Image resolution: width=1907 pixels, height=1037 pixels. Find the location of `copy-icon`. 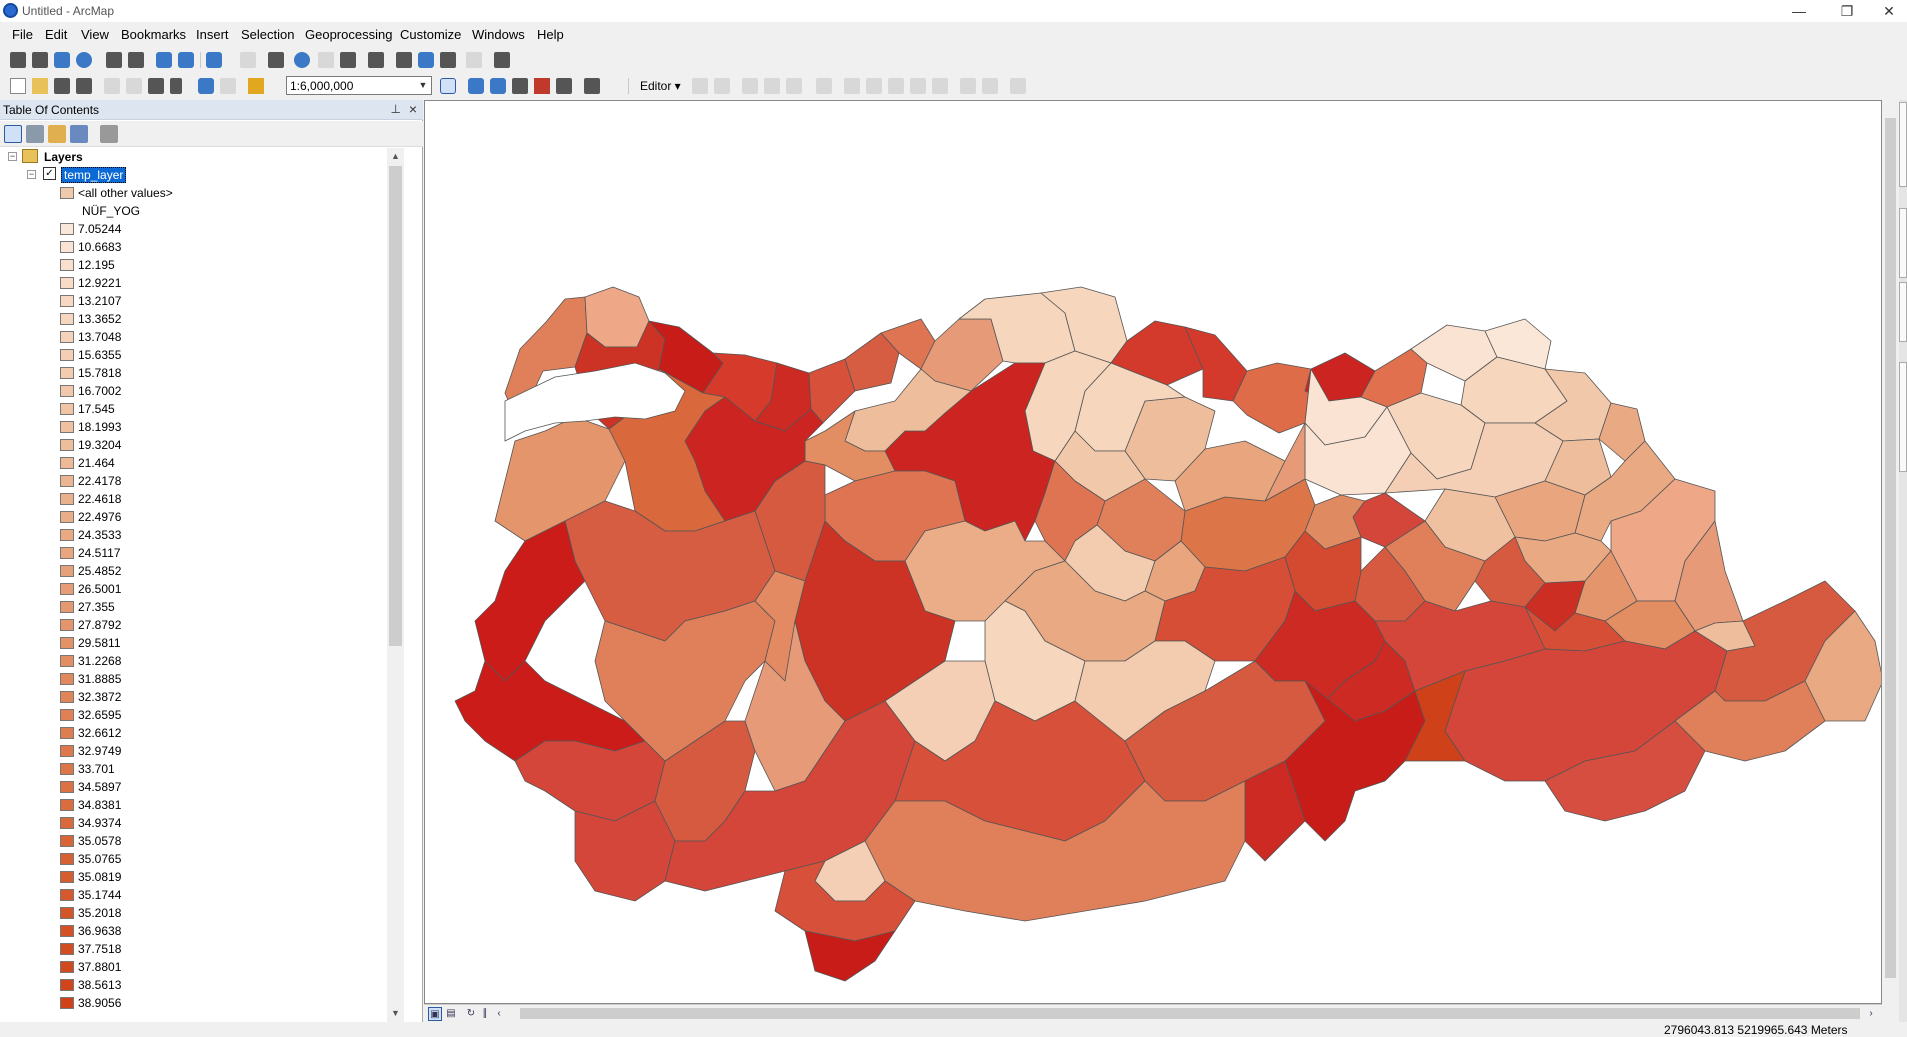

copy-icon is located at coordinates (134, 86).